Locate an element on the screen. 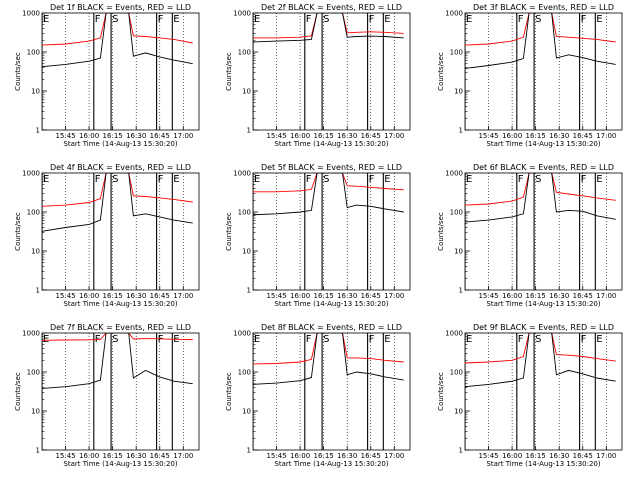 The height and width of the screenshot is (480, 640). panel-title: Det 9f BLACK = Events, RED = LLD is located at coordinates (543, 327).